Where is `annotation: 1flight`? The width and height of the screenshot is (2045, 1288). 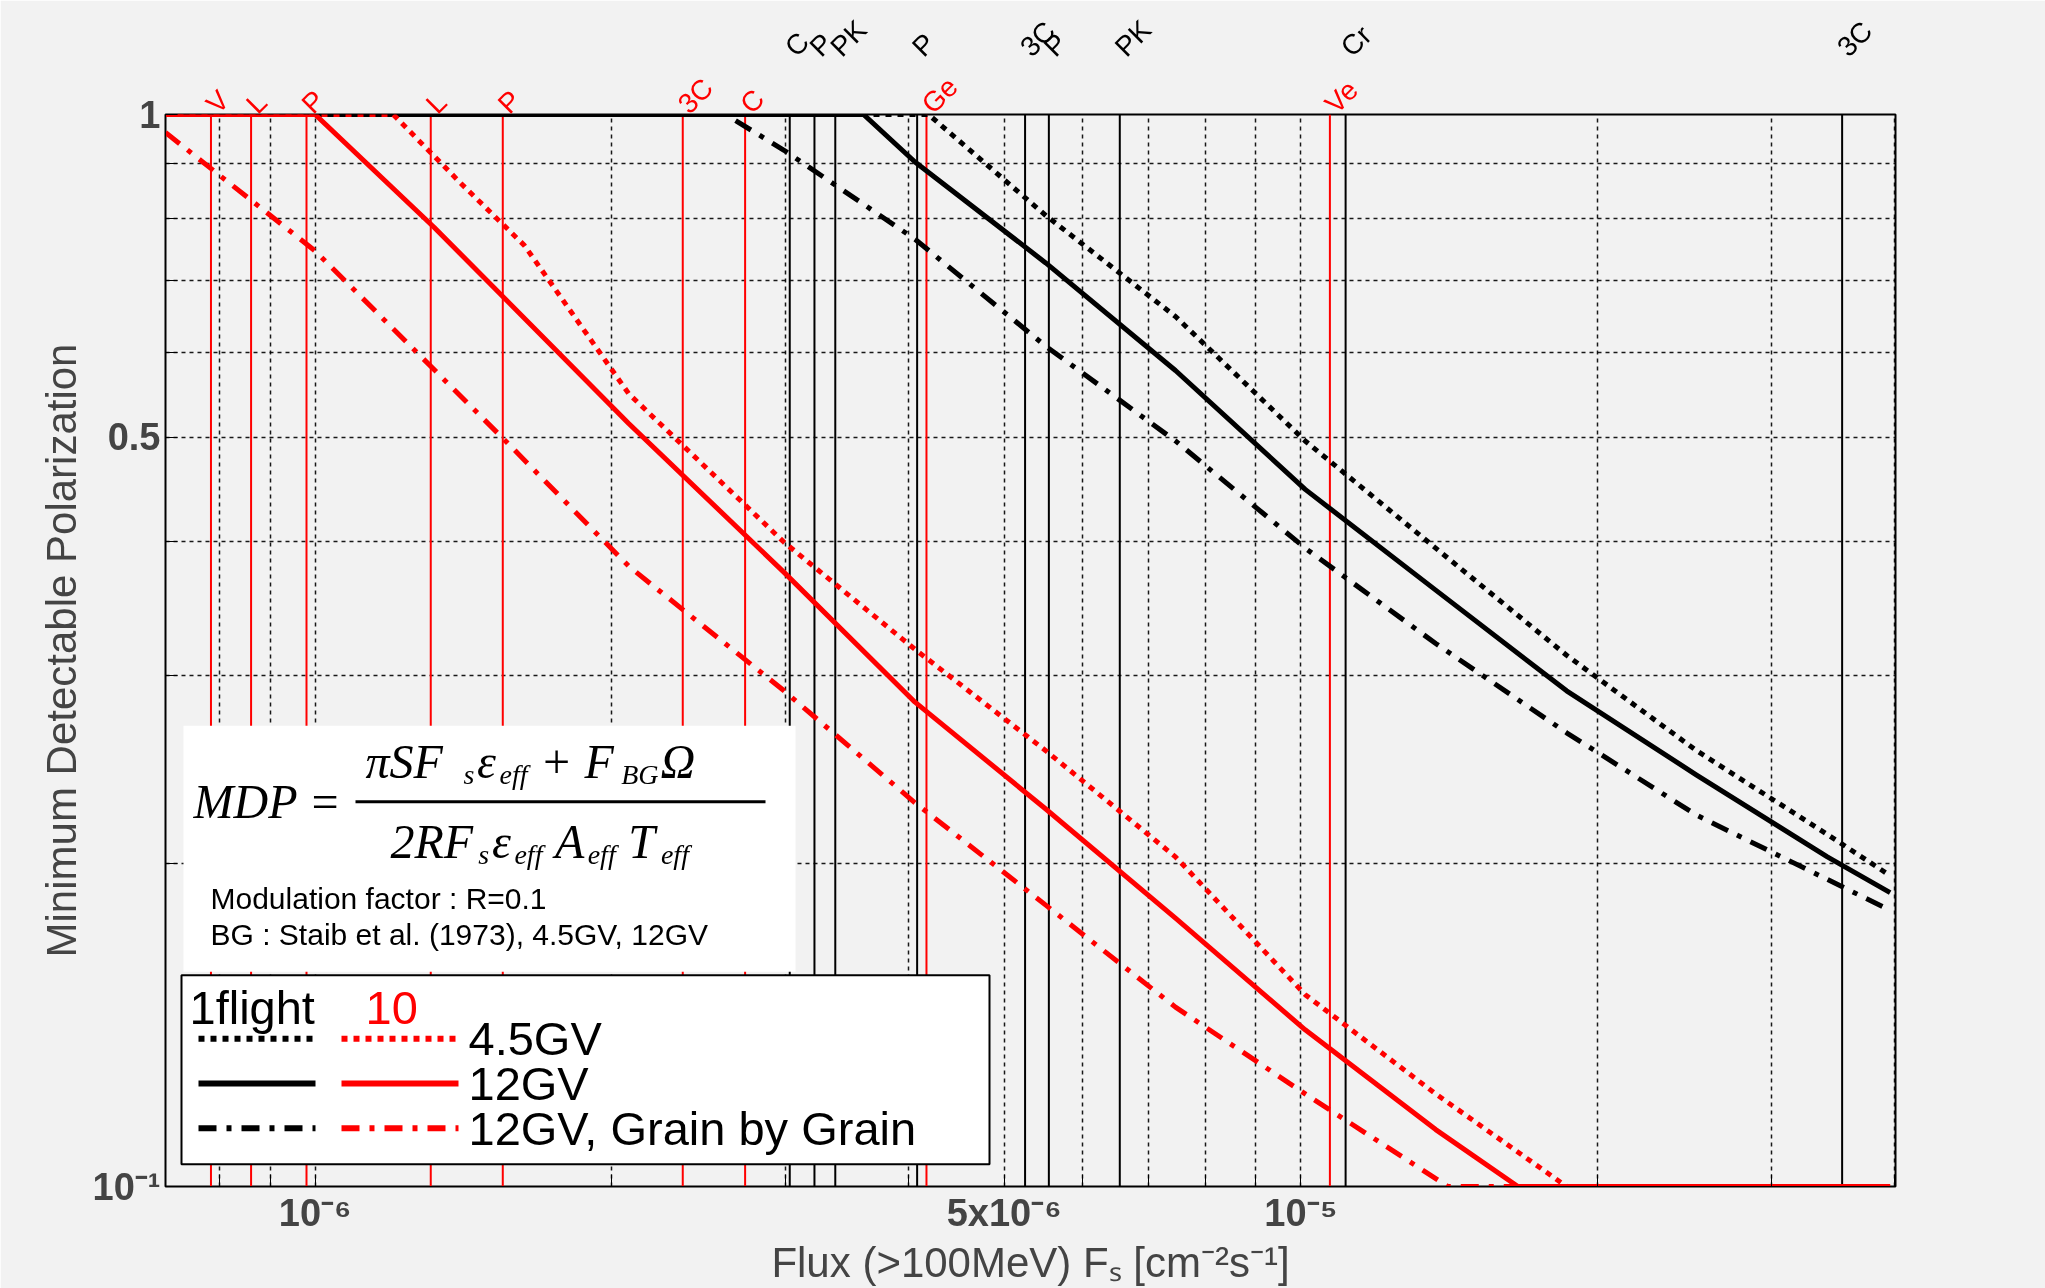 annotation: 1flight is located at coordinates (252, 1008).